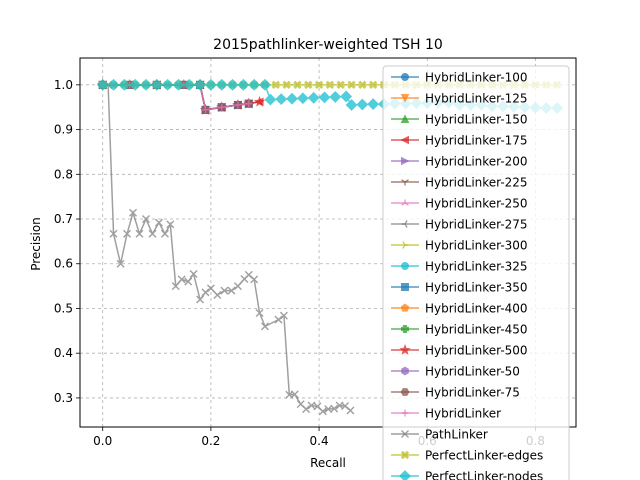 The image size is (640, 480). What do you see at coordinates (63, 398) in the screenshot?
I see `y-tick-label: 0.3` at bounding box center [63, 398].